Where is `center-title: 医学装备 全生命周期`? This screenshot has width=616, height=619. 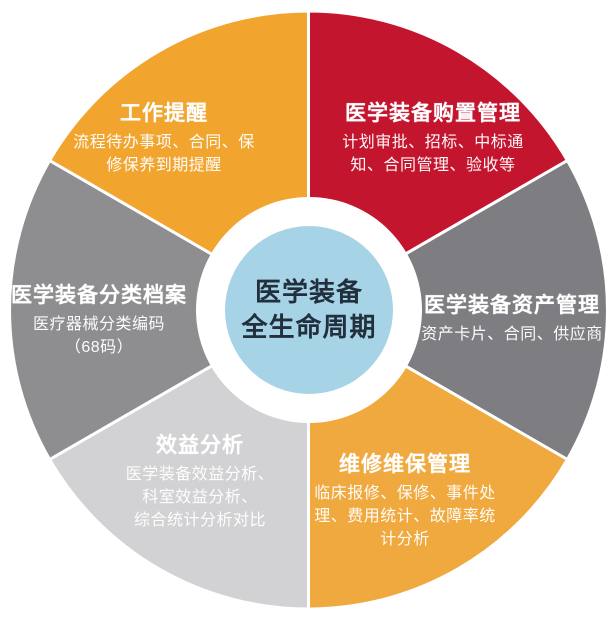 center-title: 医学装备 全生命周期 is located at coordinates (309, 309).